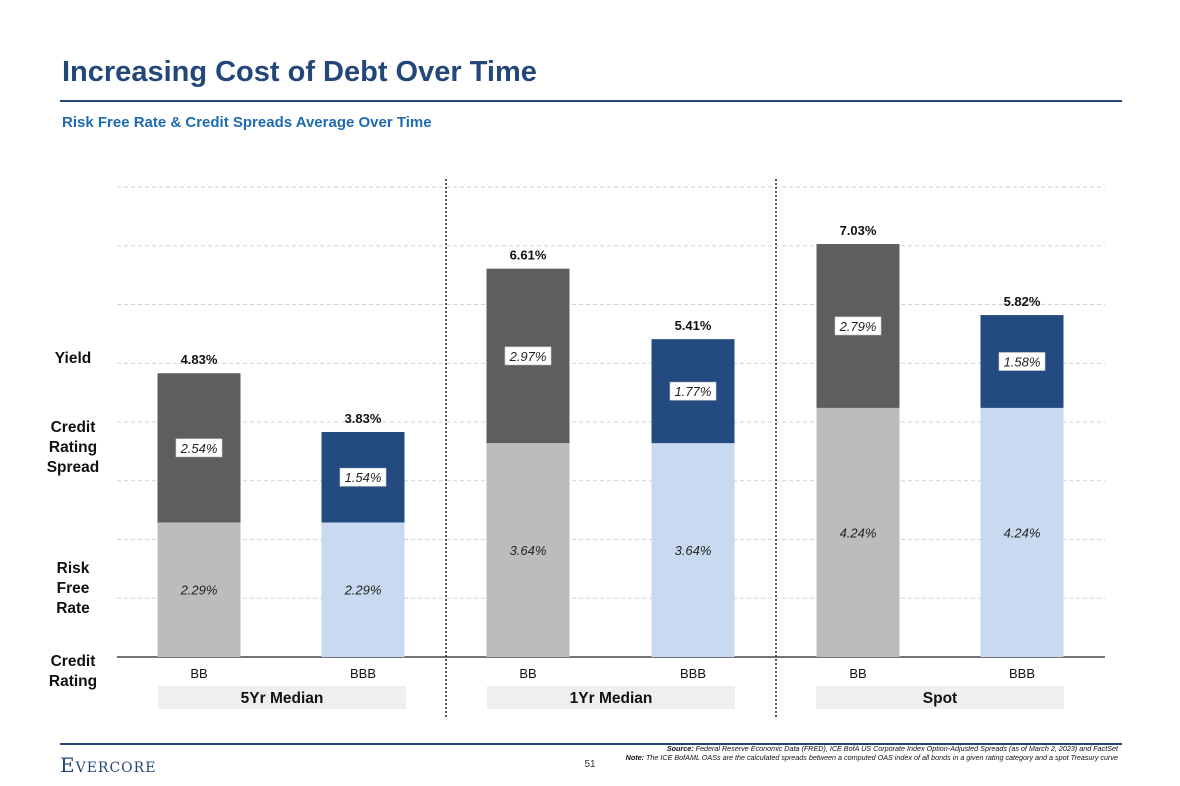 This screenshot has width=1180, height=786. I want to click on data-label-credit-spread: 1.58%, so click(1022, 361).